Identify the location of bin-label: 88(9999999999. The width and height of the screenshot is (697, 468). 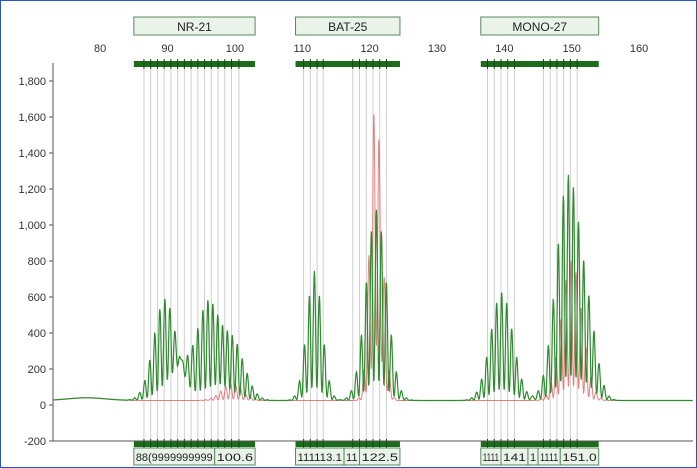
(174, 458).